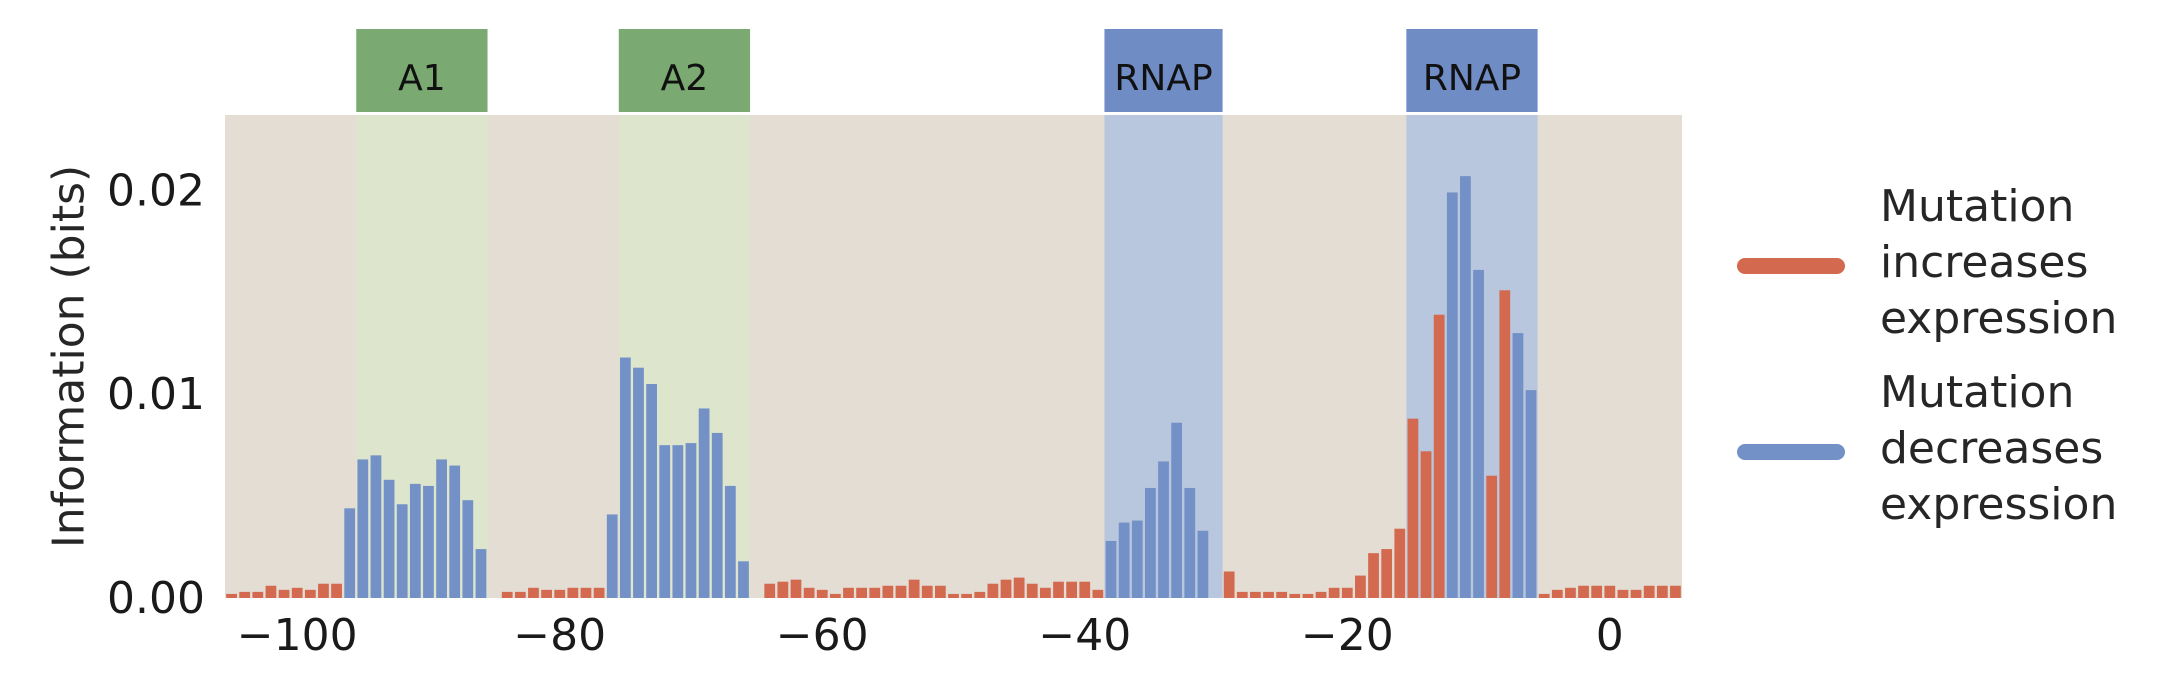 Image resolution: width=2171 pixels, height=684 pixels. Describe the element at coordinates (1610, 635) in the screenshot. I see `x-tick-label: 0` at that location.